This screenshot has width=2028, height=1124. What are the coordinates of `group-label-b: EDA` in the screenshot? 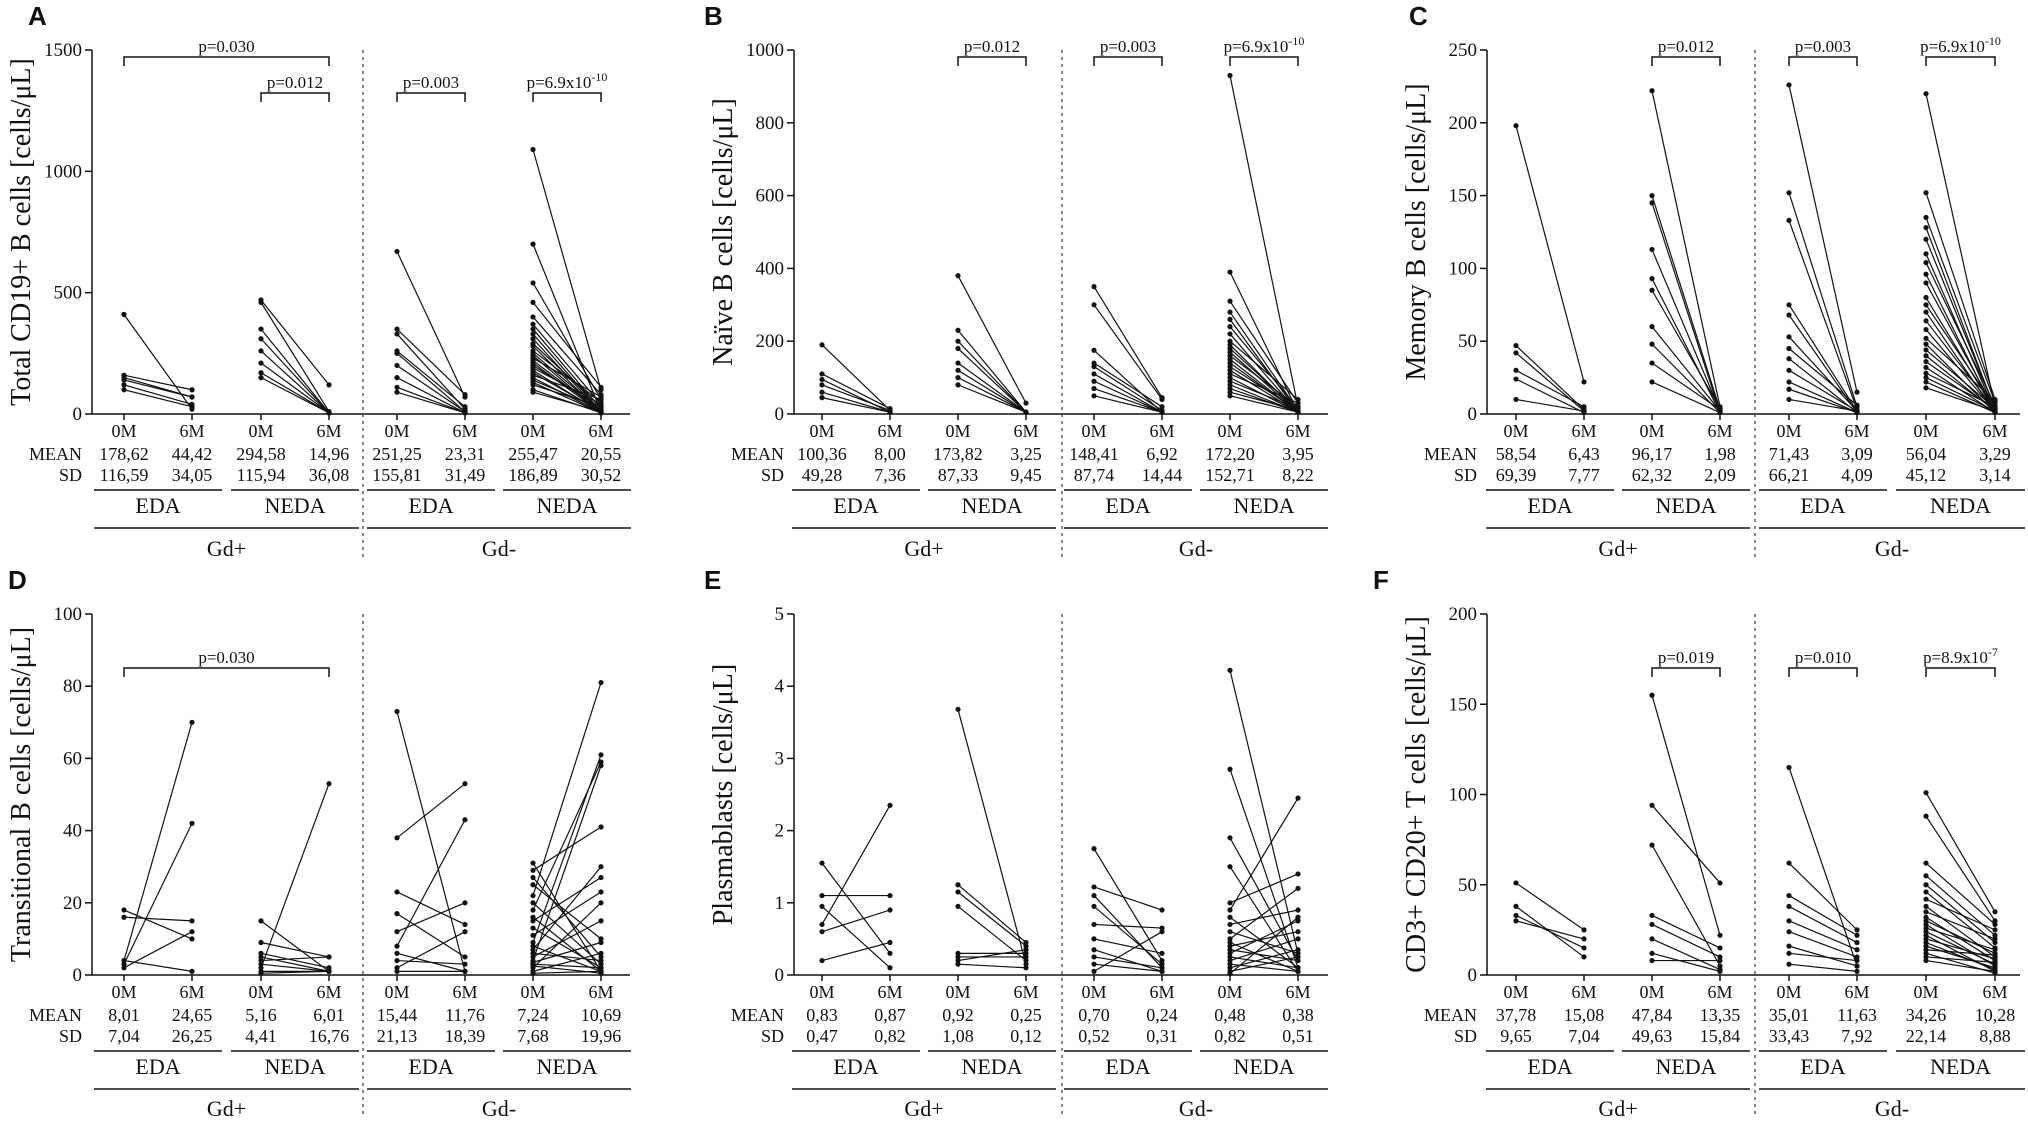 It's located at (1127, 505).